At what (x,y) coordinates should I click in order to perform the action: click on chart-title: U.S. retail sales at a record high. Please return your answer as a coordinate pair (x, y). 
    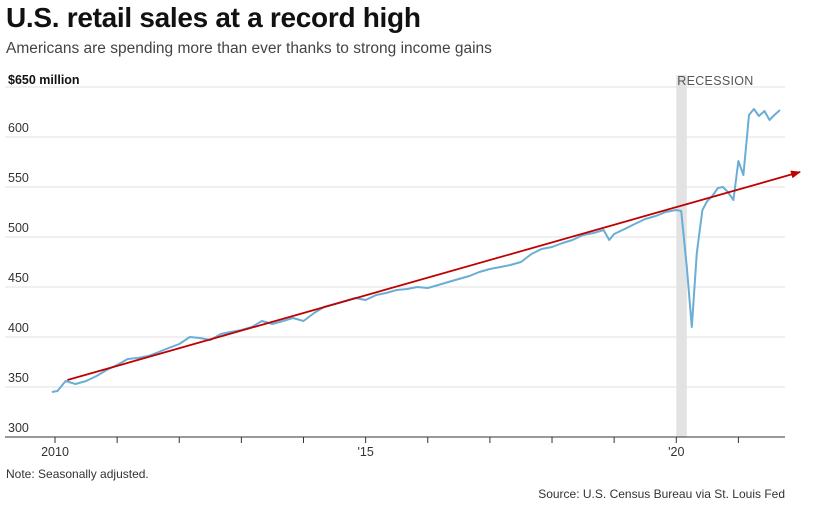
    Looking at the image, I should click on (213, 17).